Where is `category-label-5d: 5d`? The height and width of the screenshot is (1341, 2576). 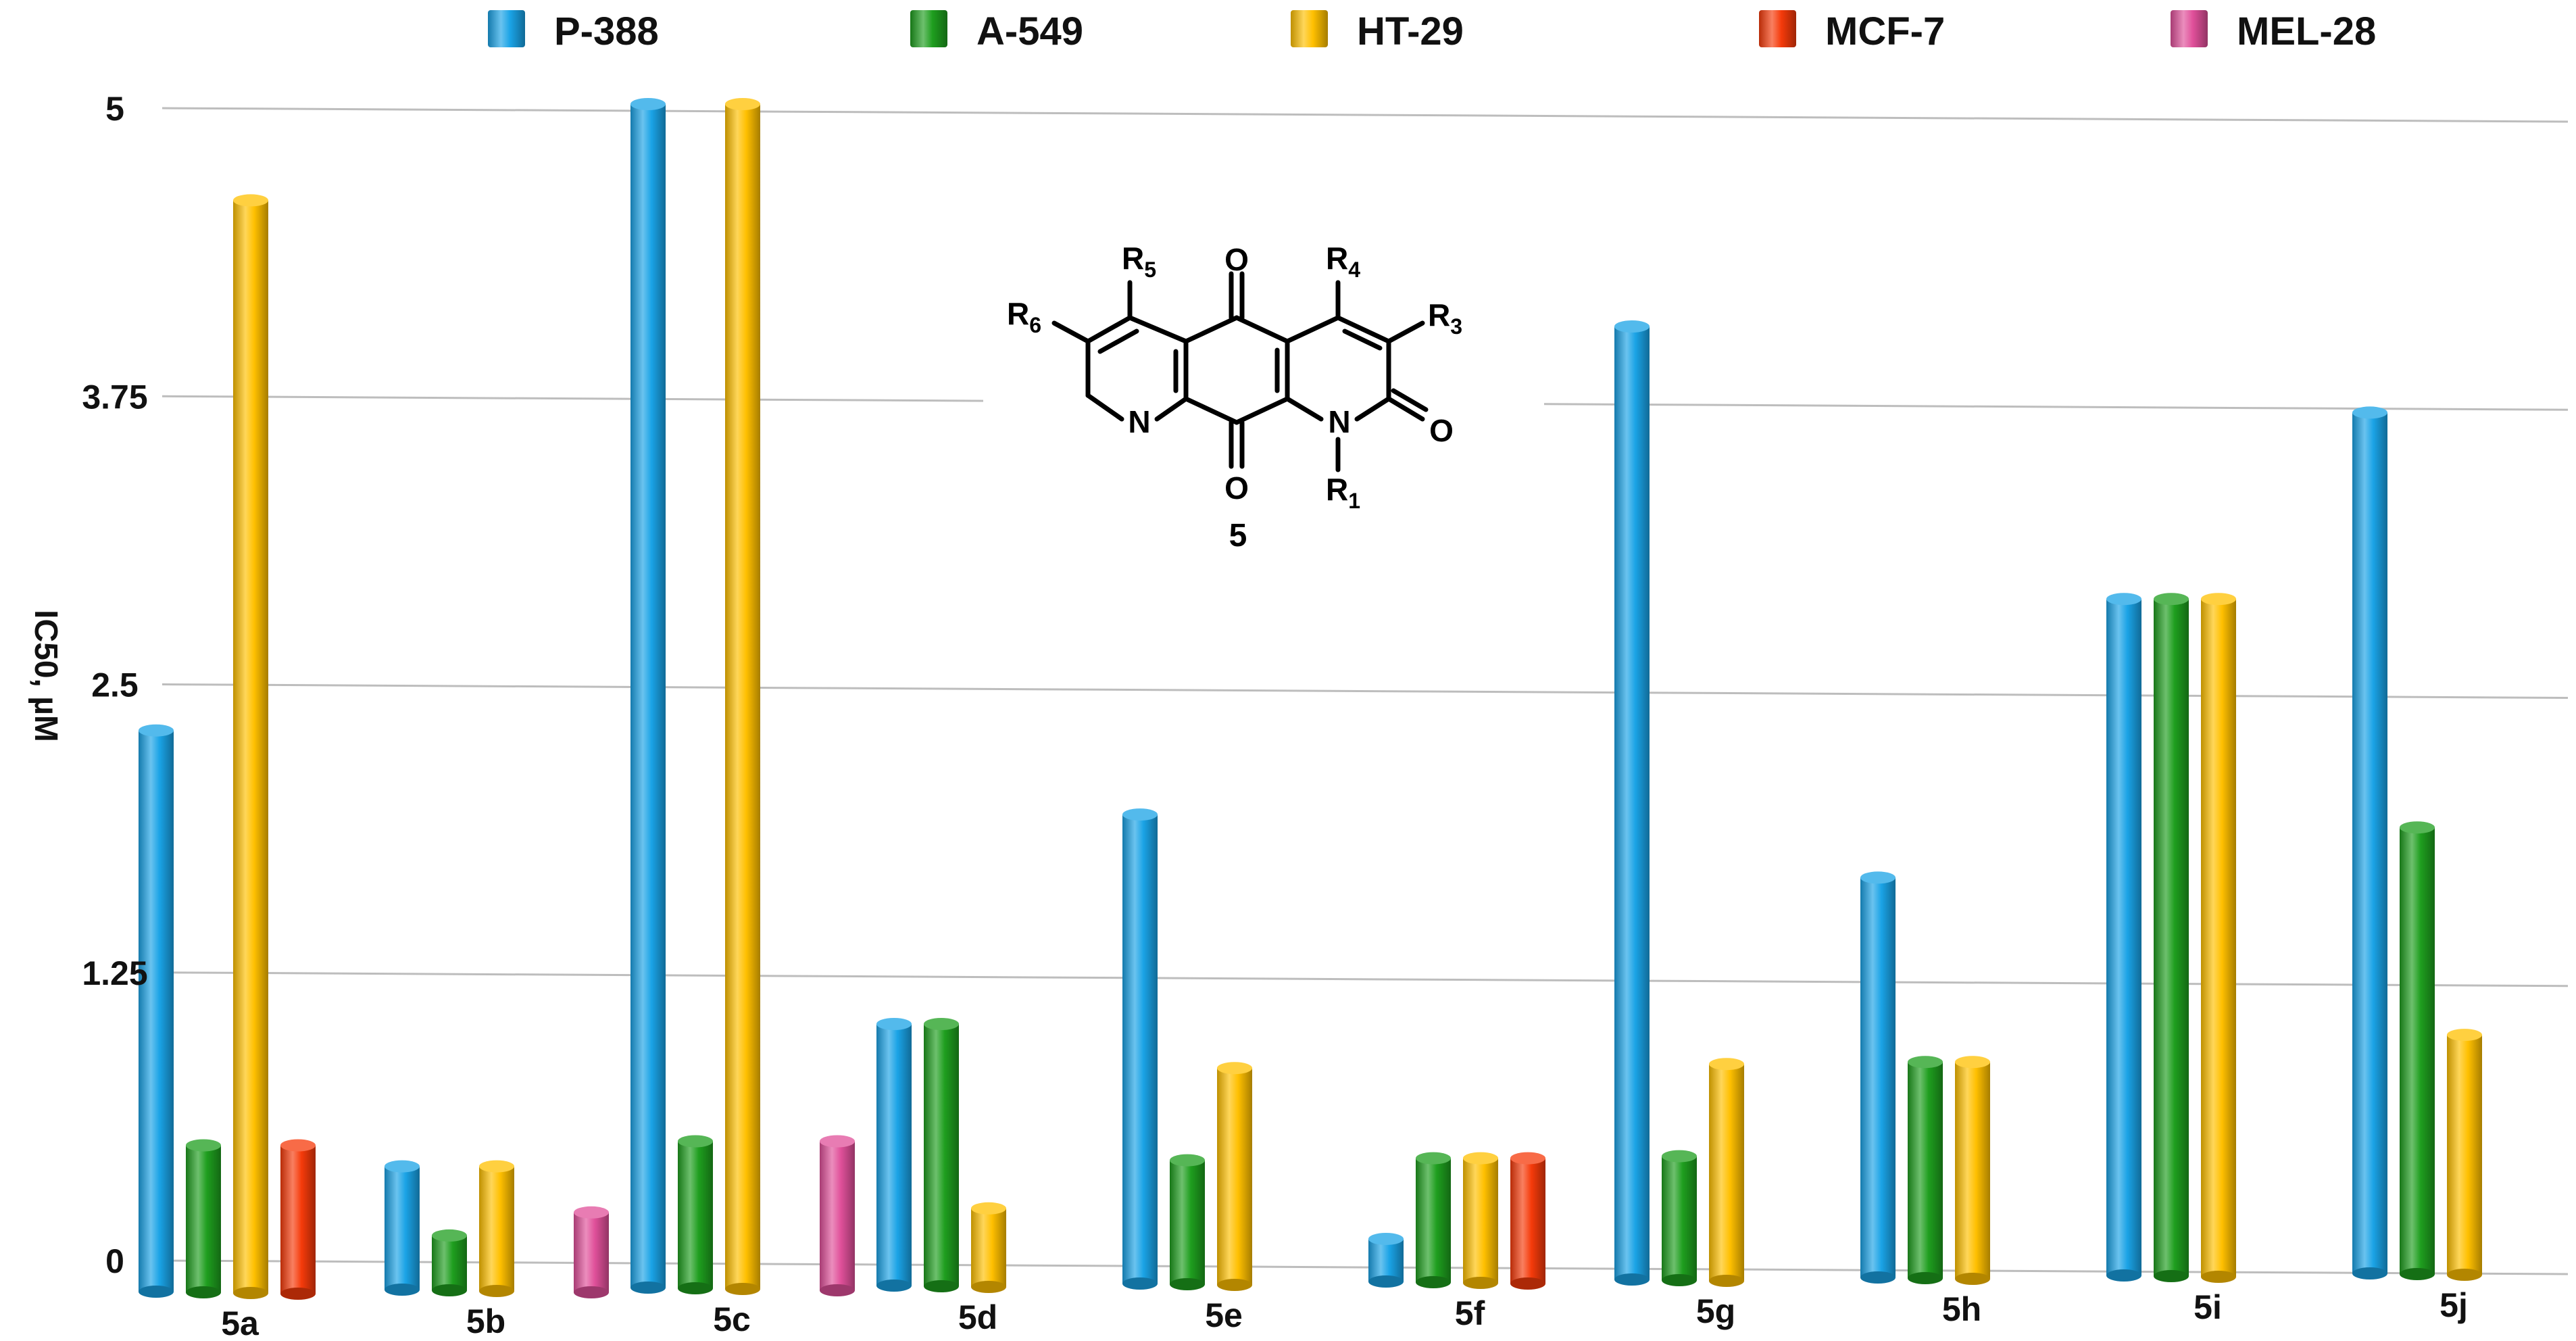
category-label-5d: 5d is located at coordinates (978, 1317).